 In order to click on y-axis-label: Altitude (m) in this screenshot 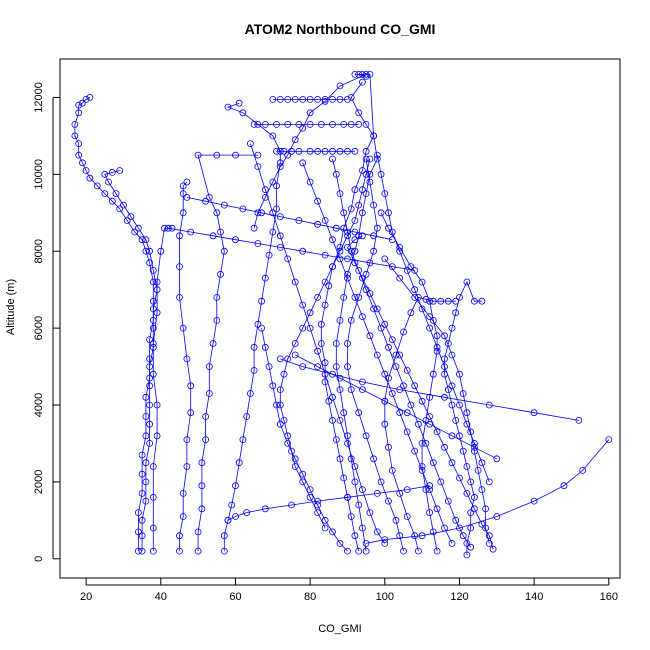, I will do `click(11, 307)`.